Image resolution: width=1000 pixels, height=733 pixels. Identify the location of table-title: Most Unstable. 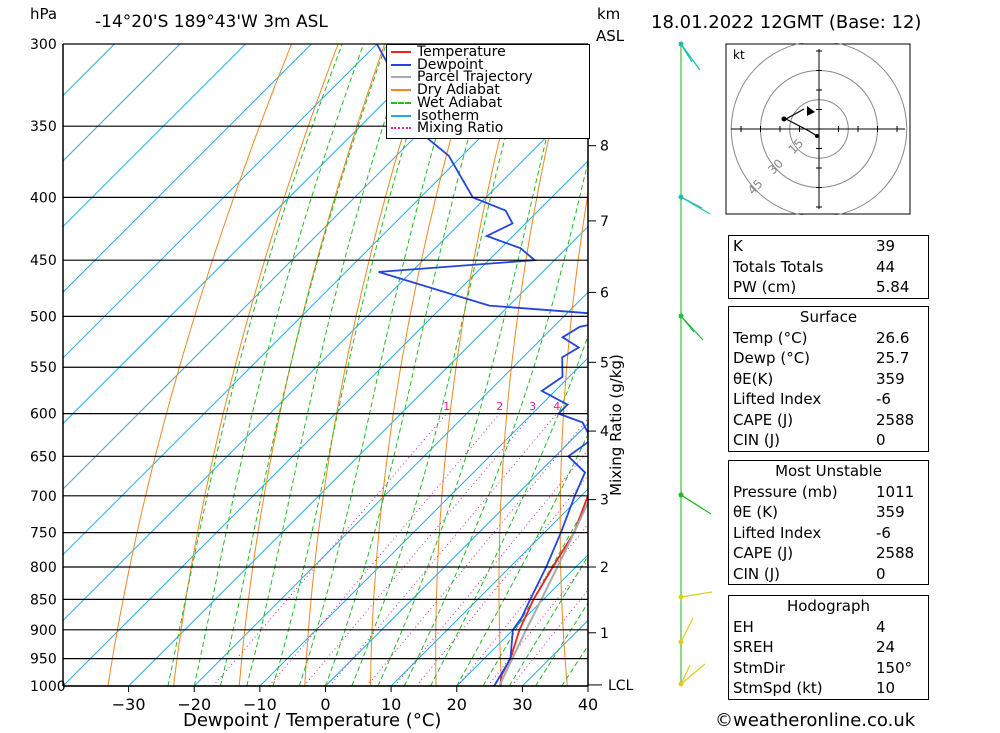
(828, 471).